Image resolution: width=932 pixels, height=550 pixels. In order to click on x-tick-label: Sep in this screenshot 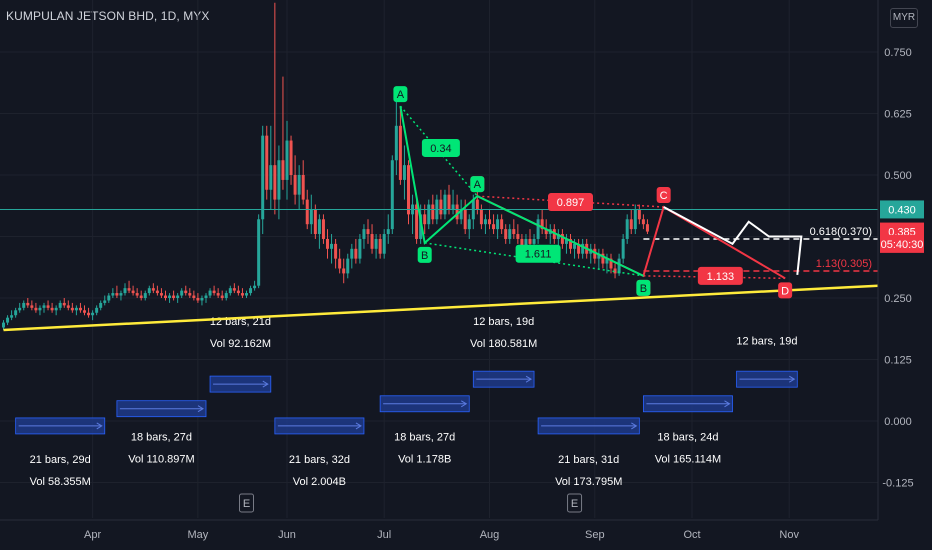, I will do `click(595, 535)`.